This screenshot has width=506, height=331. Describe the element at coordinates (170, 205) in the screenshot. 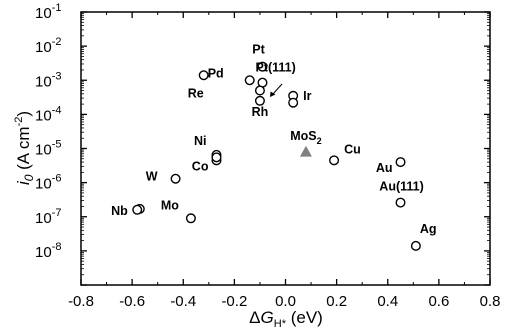

I see `point-label: Mo` at that location.